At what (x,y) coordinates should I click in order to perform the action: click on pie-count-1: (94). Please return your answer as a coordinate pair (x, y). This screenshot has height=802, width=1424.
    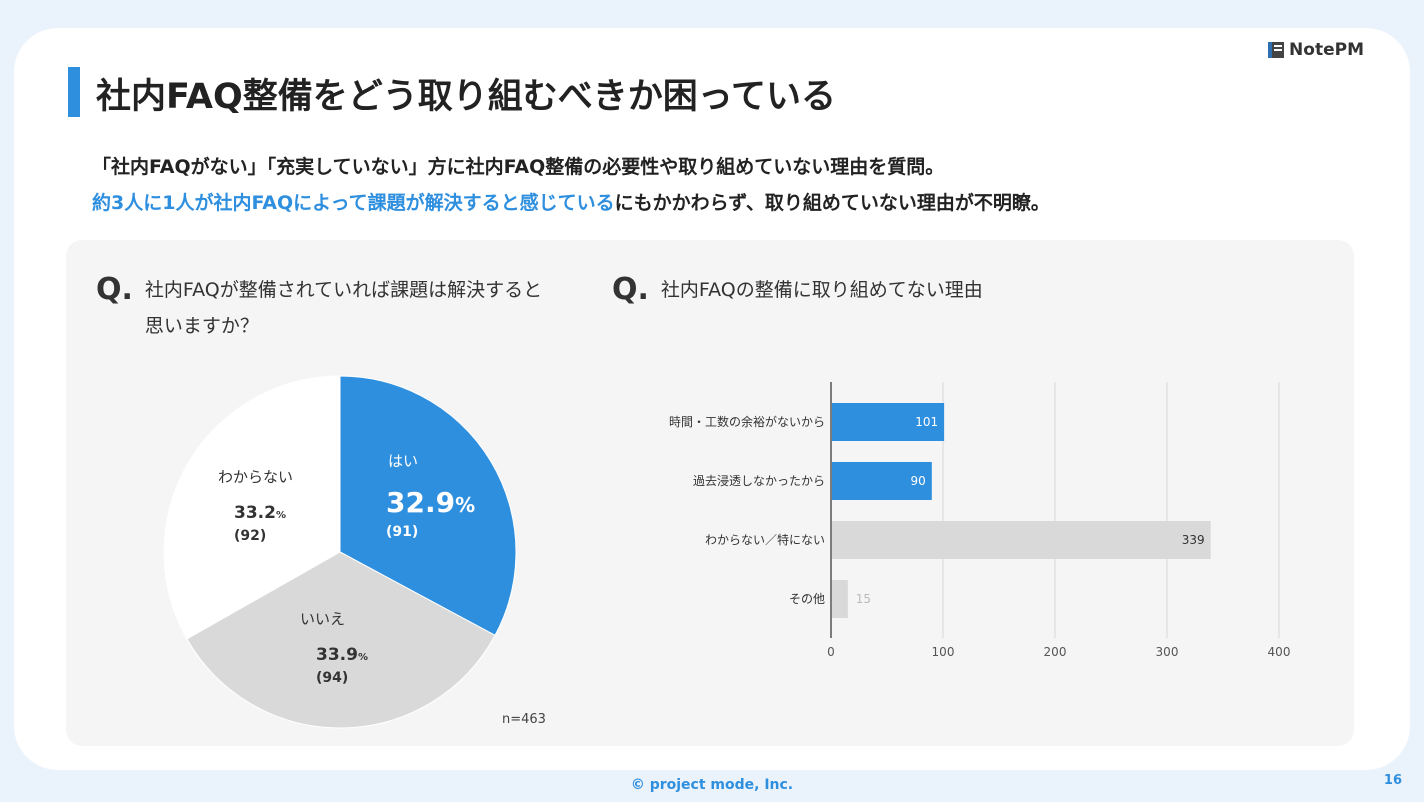
    Looking at the image, I should click on (332, 678).